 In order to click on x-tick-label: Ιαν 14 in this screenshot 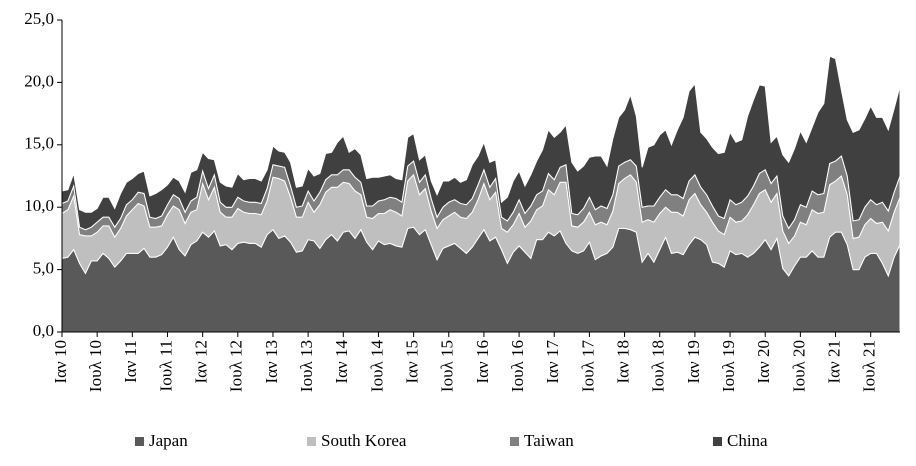, I will do `click(341, 362)`.